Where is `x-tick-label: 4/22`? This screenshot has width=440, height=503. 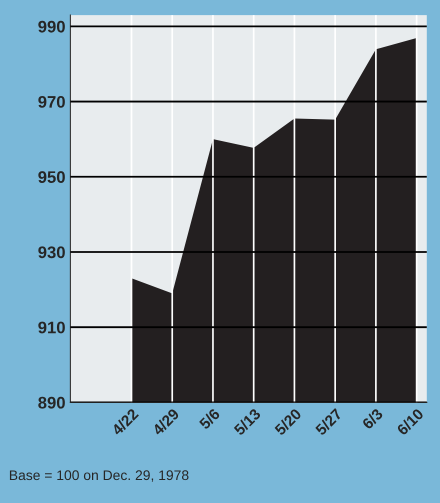 x-tick-label: 4/22 is located at coordinates (125, 422).